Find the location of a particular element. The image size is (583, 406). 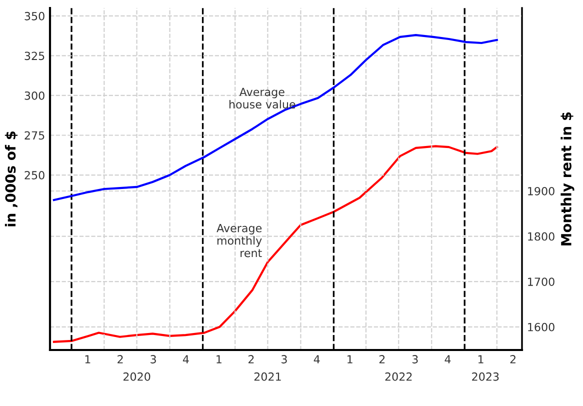

y-tick-label: 275 is located at coordinates (34, 135).